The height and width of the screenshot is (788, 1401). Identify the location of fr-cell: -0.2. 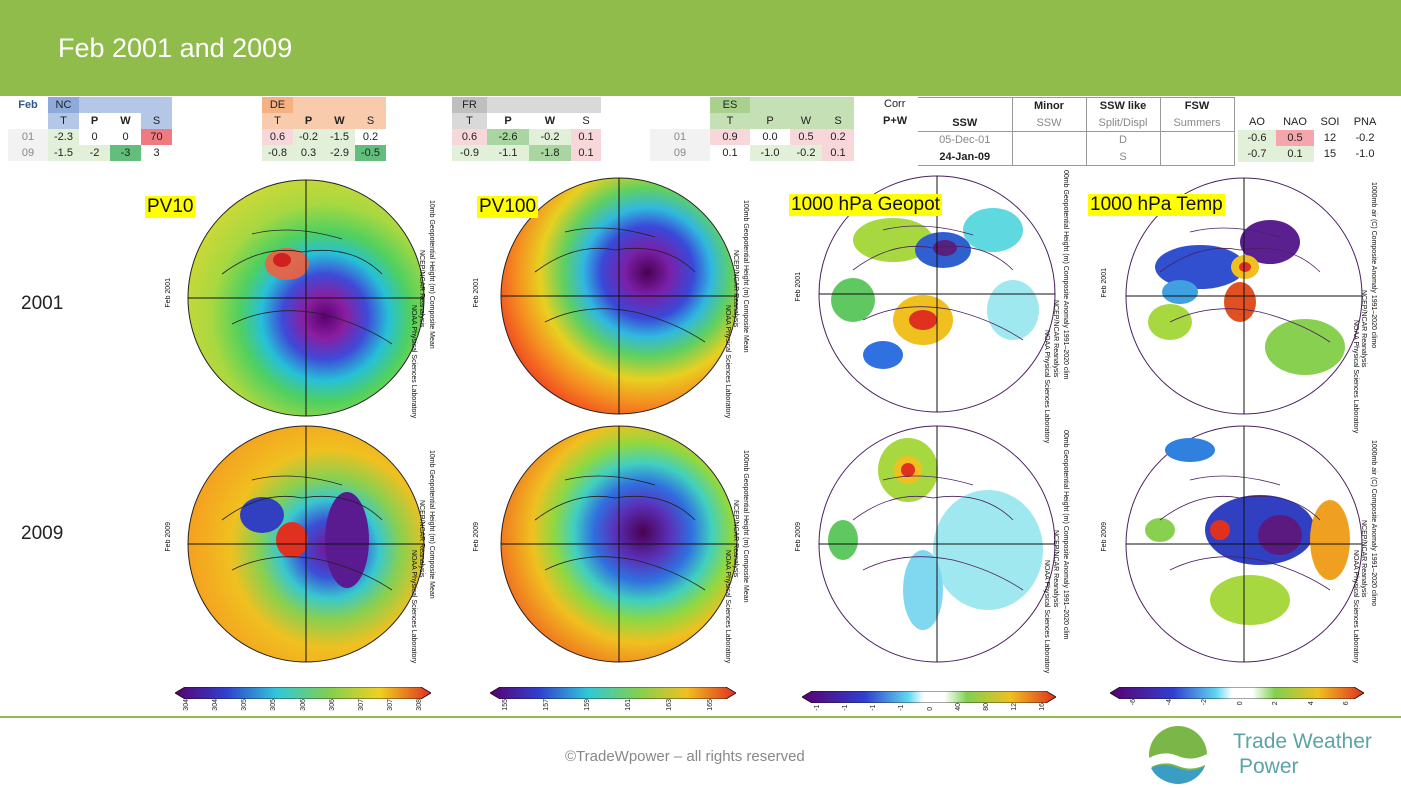
(550, 137).